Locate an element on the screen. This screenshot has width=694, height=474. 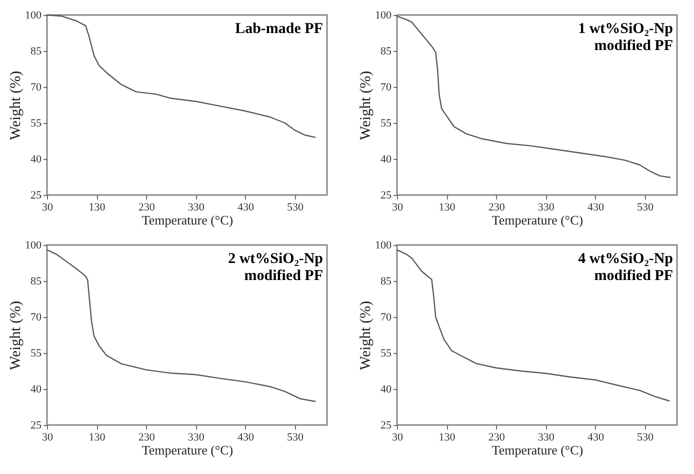
text: 2 wt%SiO₂-Np modified PF is located at coordinates (275, 267).